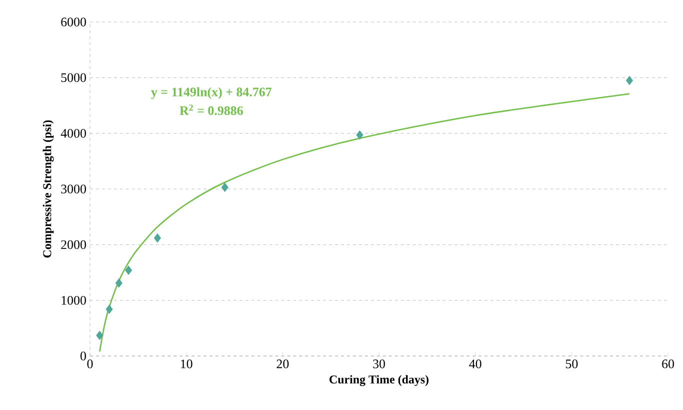 Image resolution: width=683 pixels, height=410 pixels. Describe the element at coordinates (668, 364) in the screenshot. I see `x-tick-label: 60` at that location.